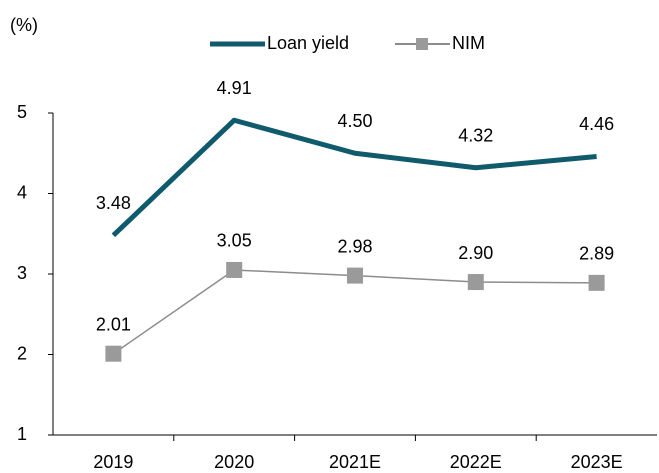 This screenshot has width=659, height=473. Describe the element at coordinates (24, 25) in the screenshot. I see `y-axis-label: (%)` at that location.